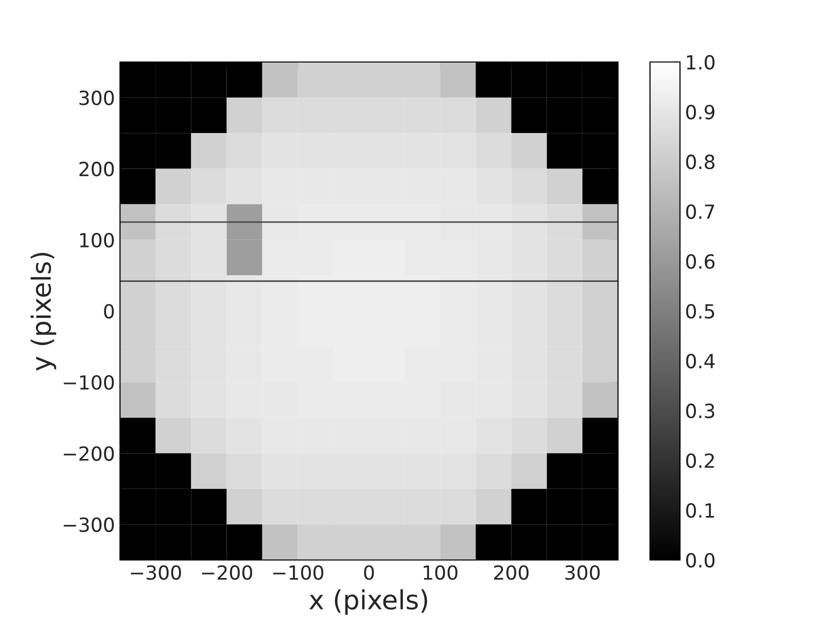  What do you see at coordinates (700, 261) in the screenshot?
I see `color-bar-label: 0.6` at bounding box center [700, 261].